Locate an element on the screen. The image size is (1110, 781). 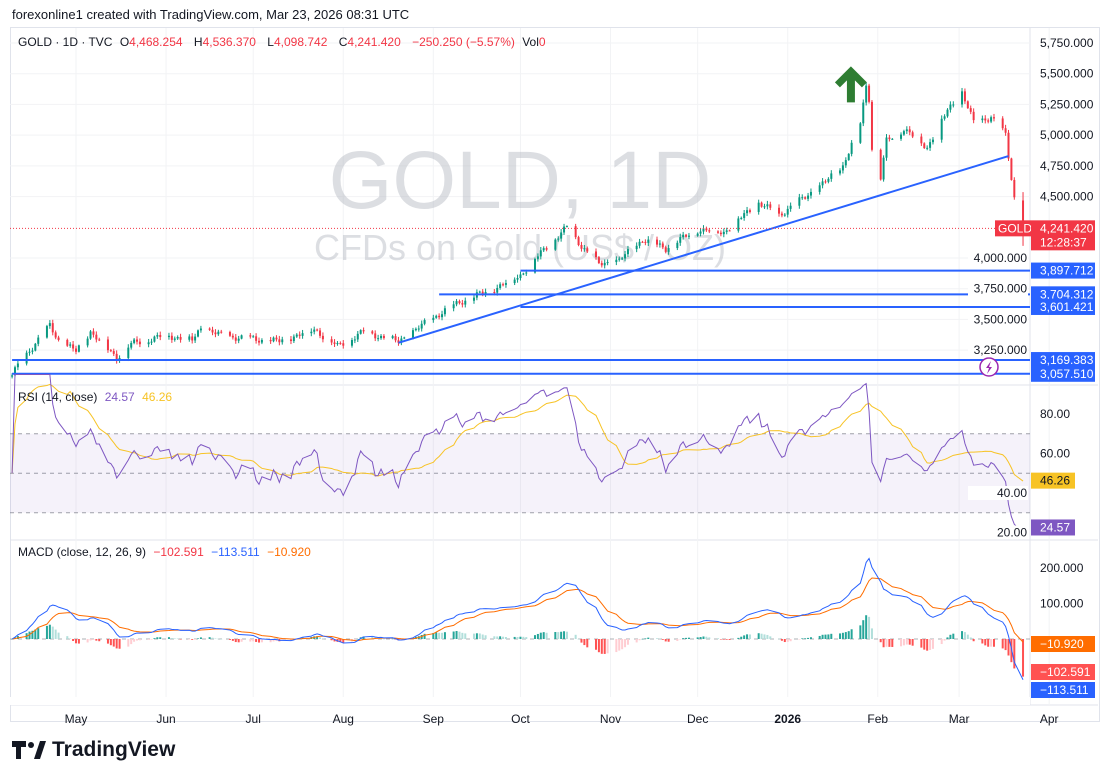
macd-line-tag is located at coordinates (1063, 690).